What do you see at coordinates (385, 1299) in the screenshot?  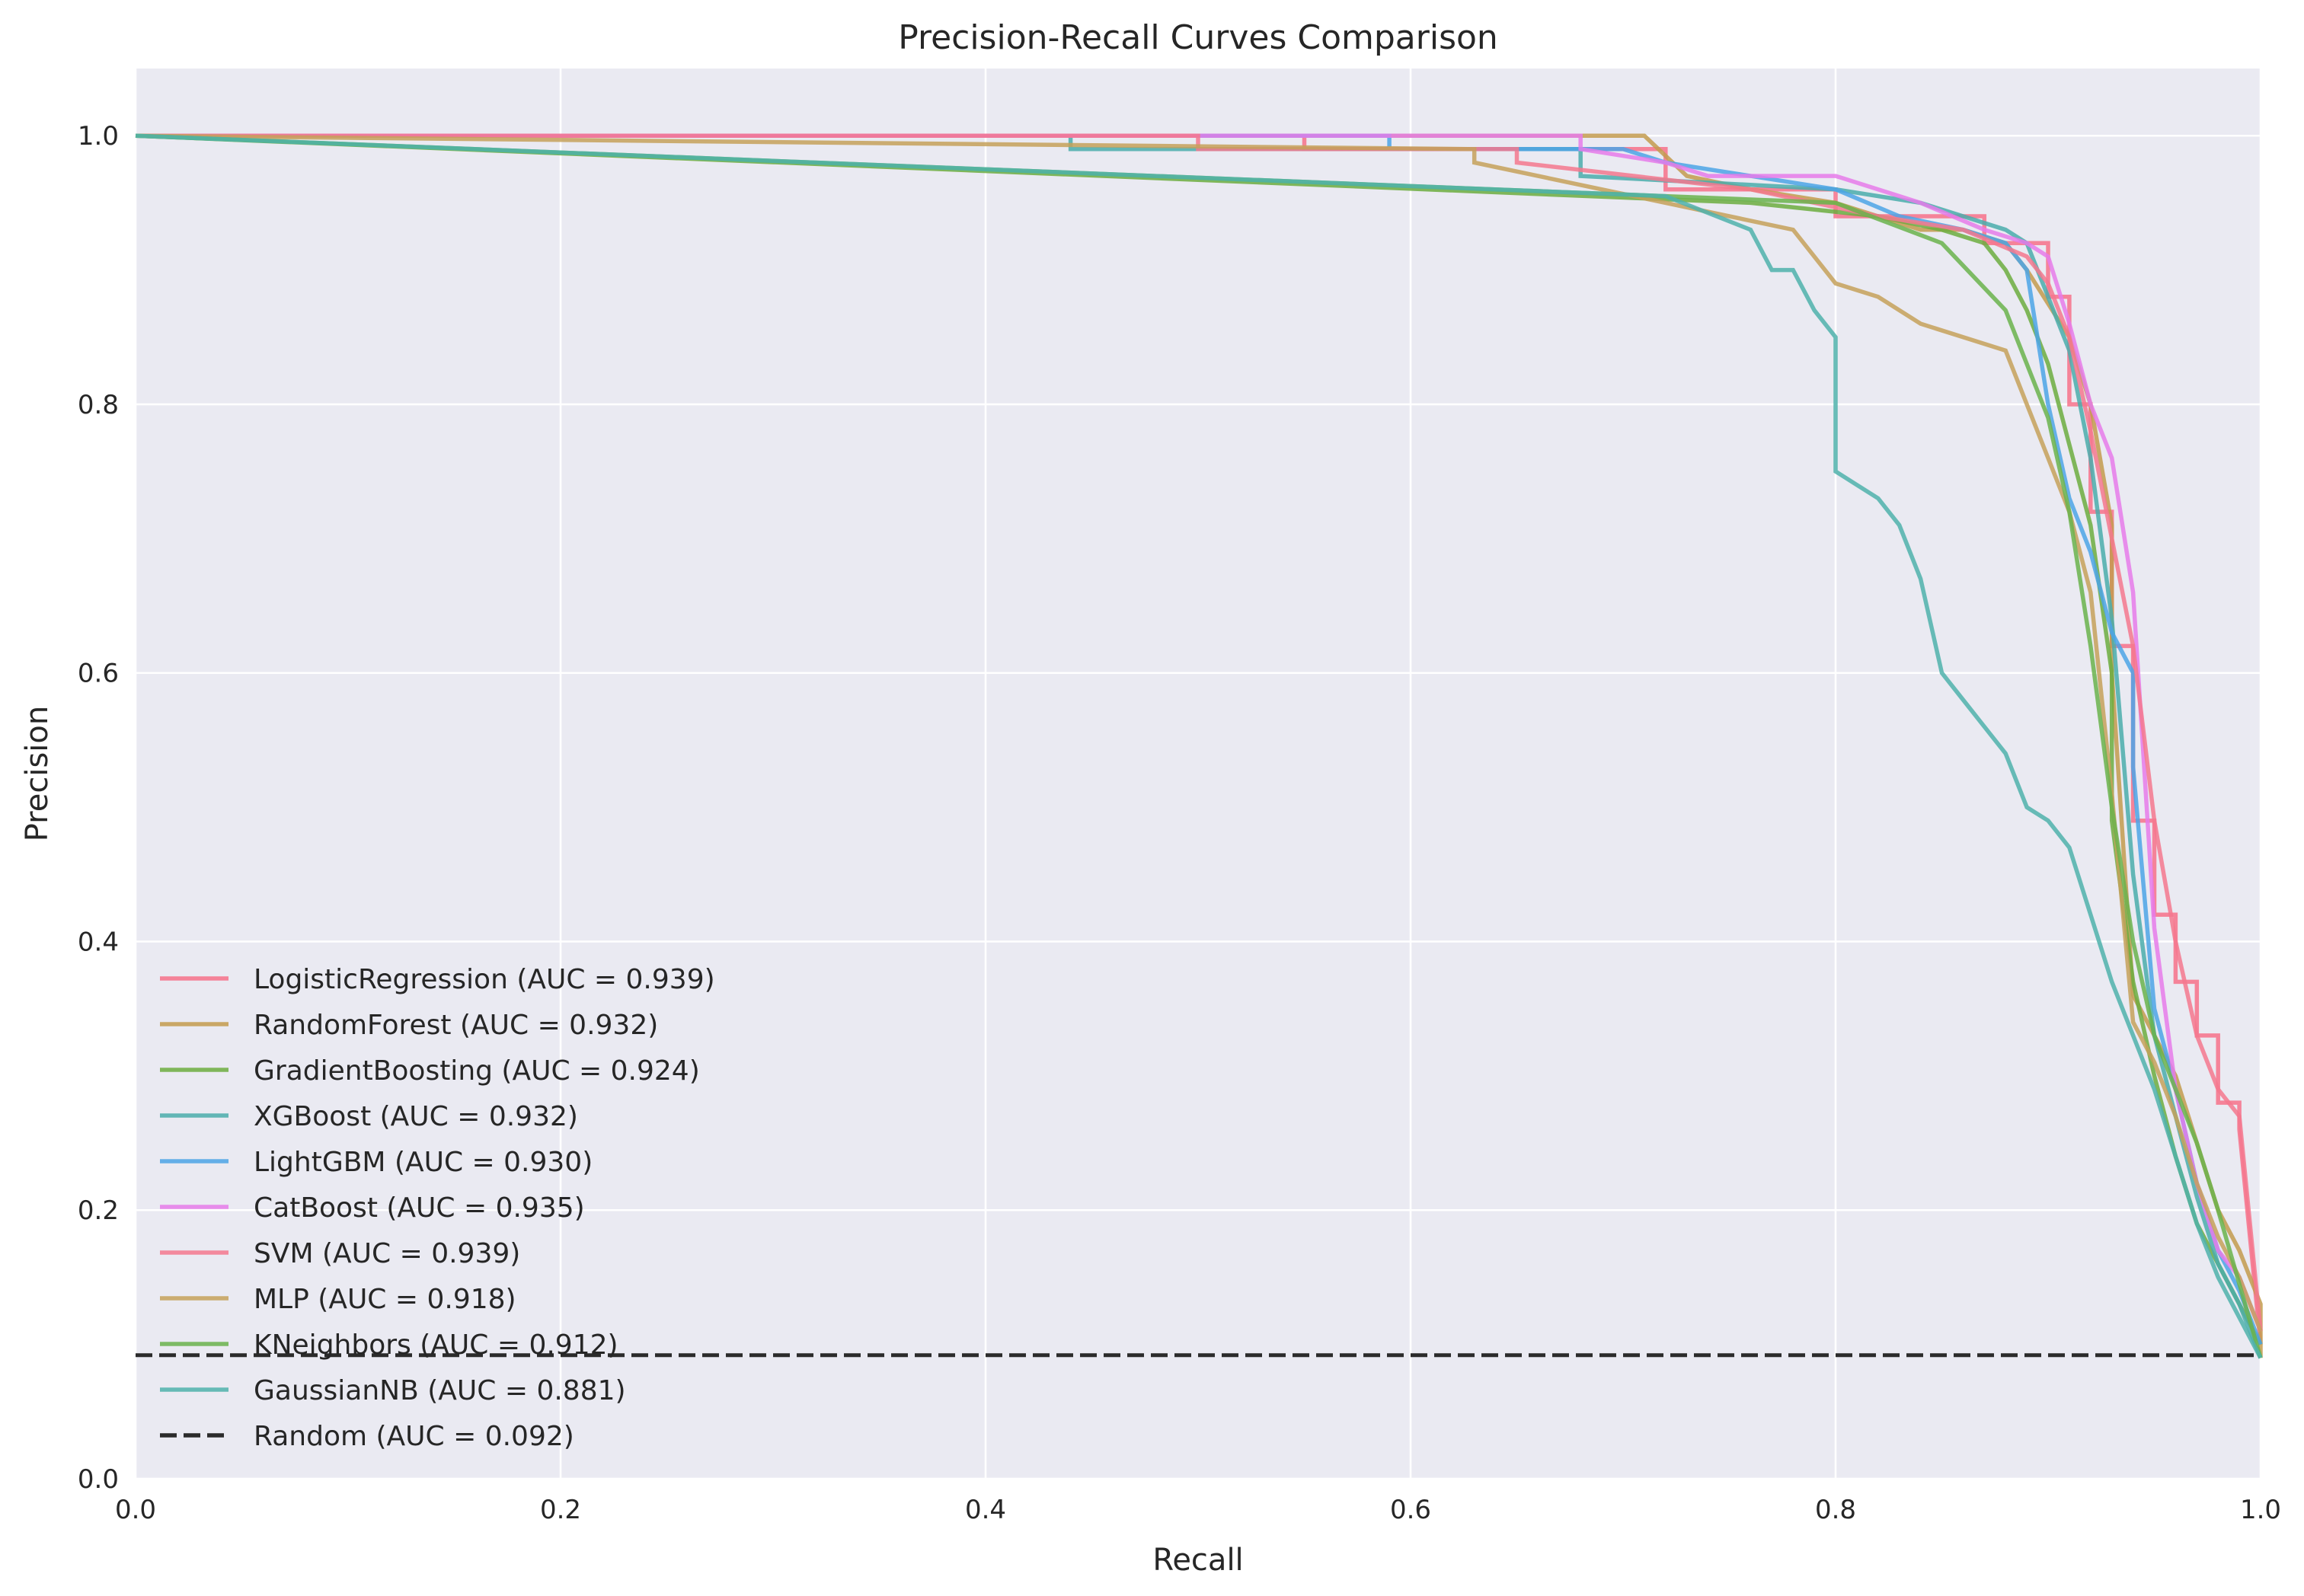 I see `legend-label-7: MLP (AUC = 0.918)` at bounding box center [385, 1299].